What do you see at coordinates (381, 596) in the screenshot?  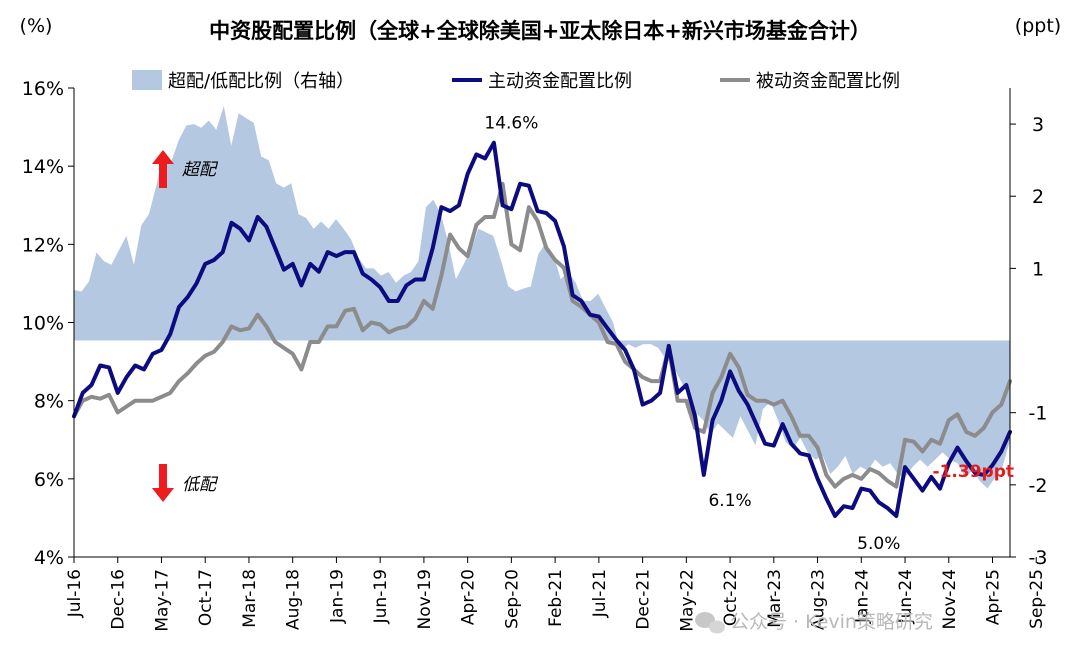 I see `x-tick-label: Jun-19` at bounding box center [381, 596].